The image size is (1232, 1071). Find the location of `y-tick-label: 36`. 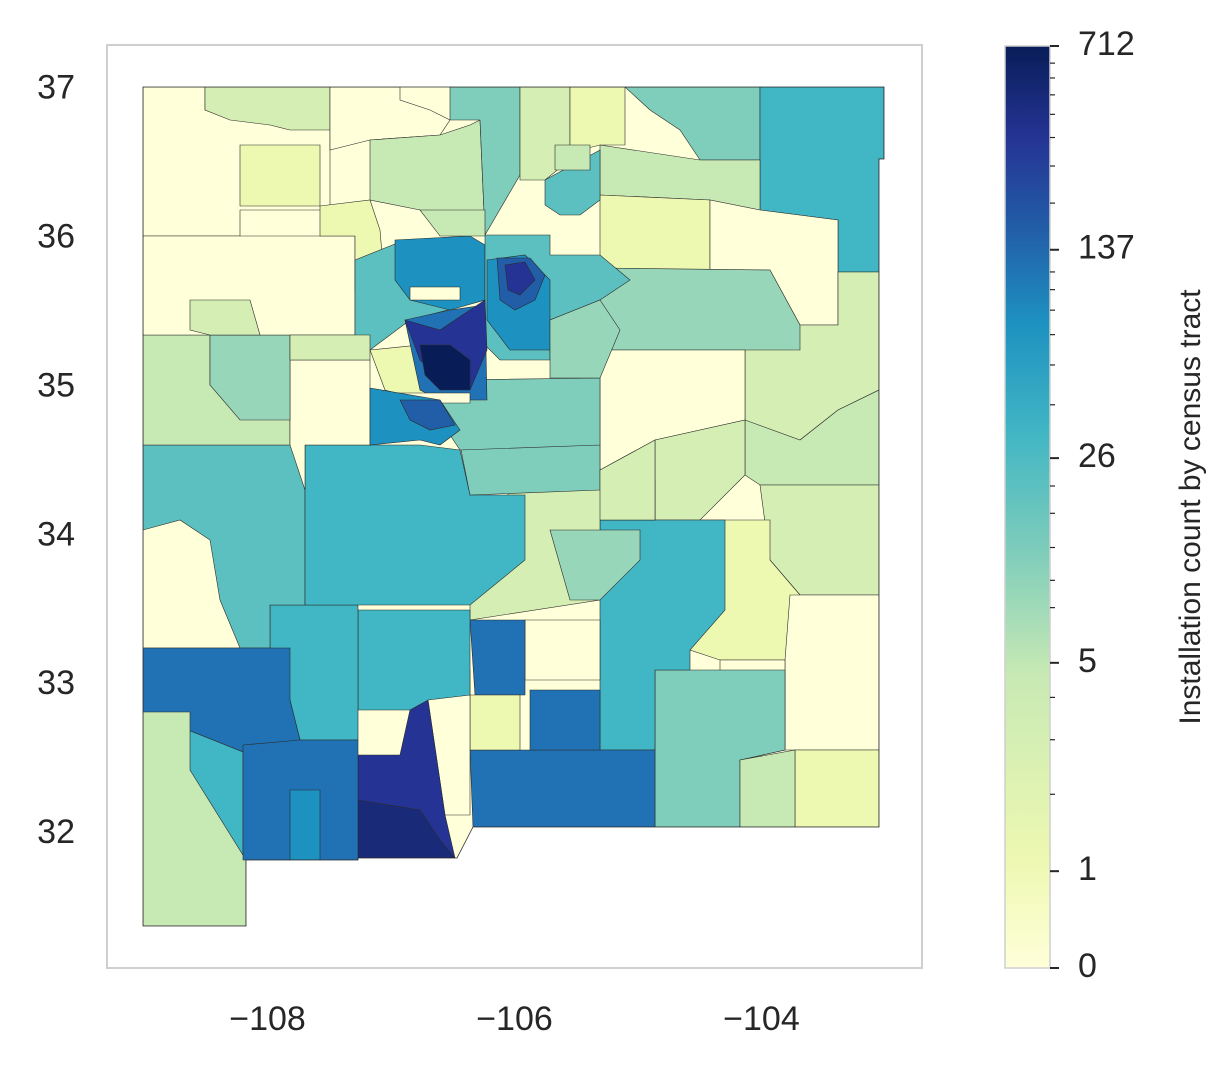

y-tick-label: 36 is located at coordinates (56, 237).